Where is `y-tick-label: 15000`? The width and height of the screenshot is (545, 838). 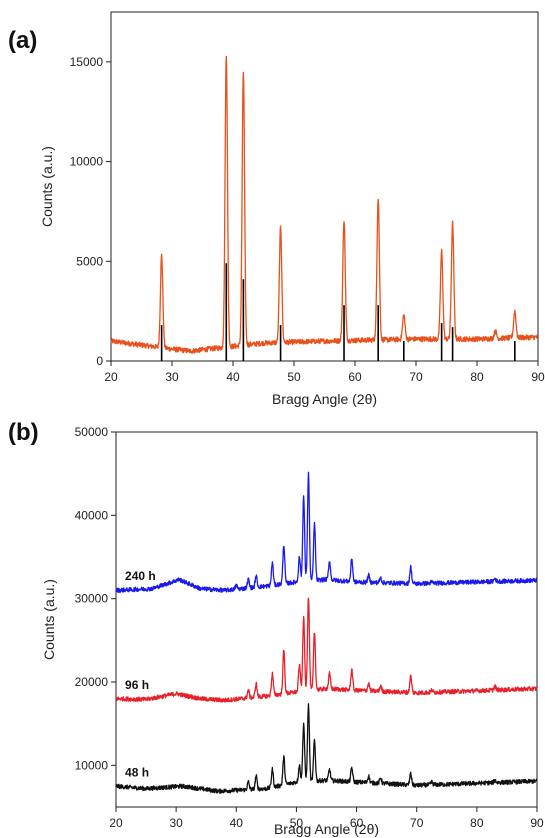 y-tick-label: 15000 is located at coordinates (87, 62).